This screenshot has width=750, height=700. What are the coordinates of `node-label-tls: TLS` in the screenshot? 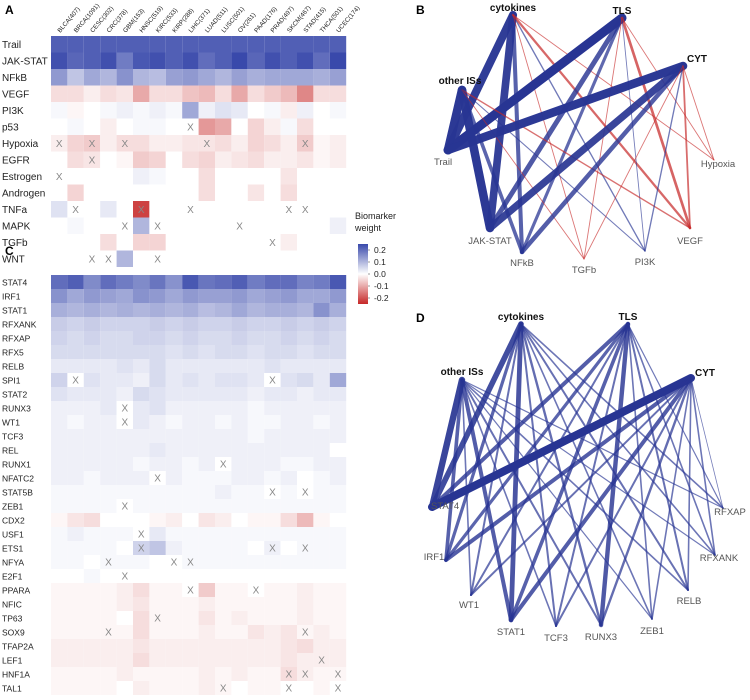 It's located at (622, 11).